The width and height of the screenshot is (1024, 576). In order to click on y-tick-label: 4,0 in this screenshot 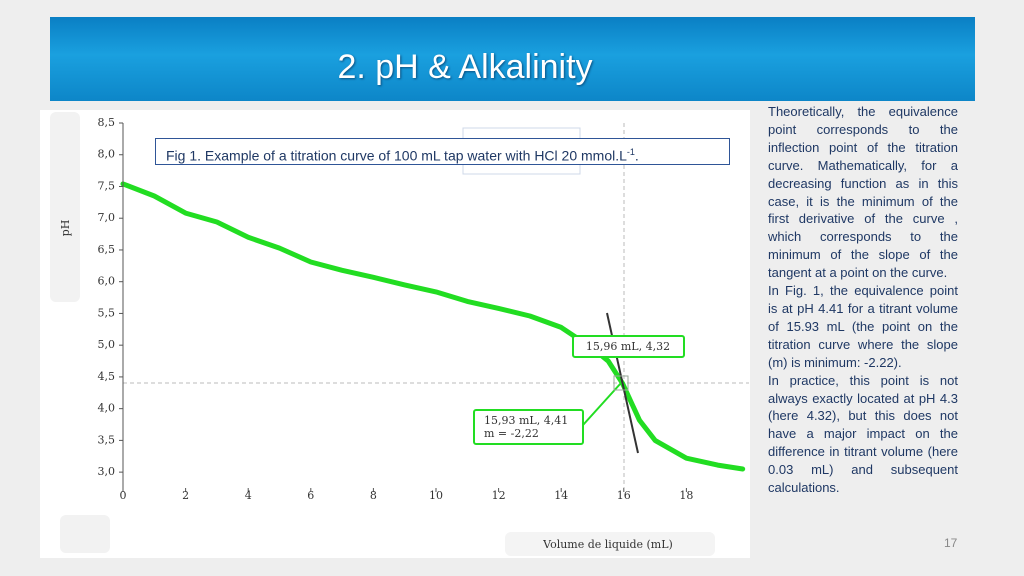, I will do `click(107, 408)`.